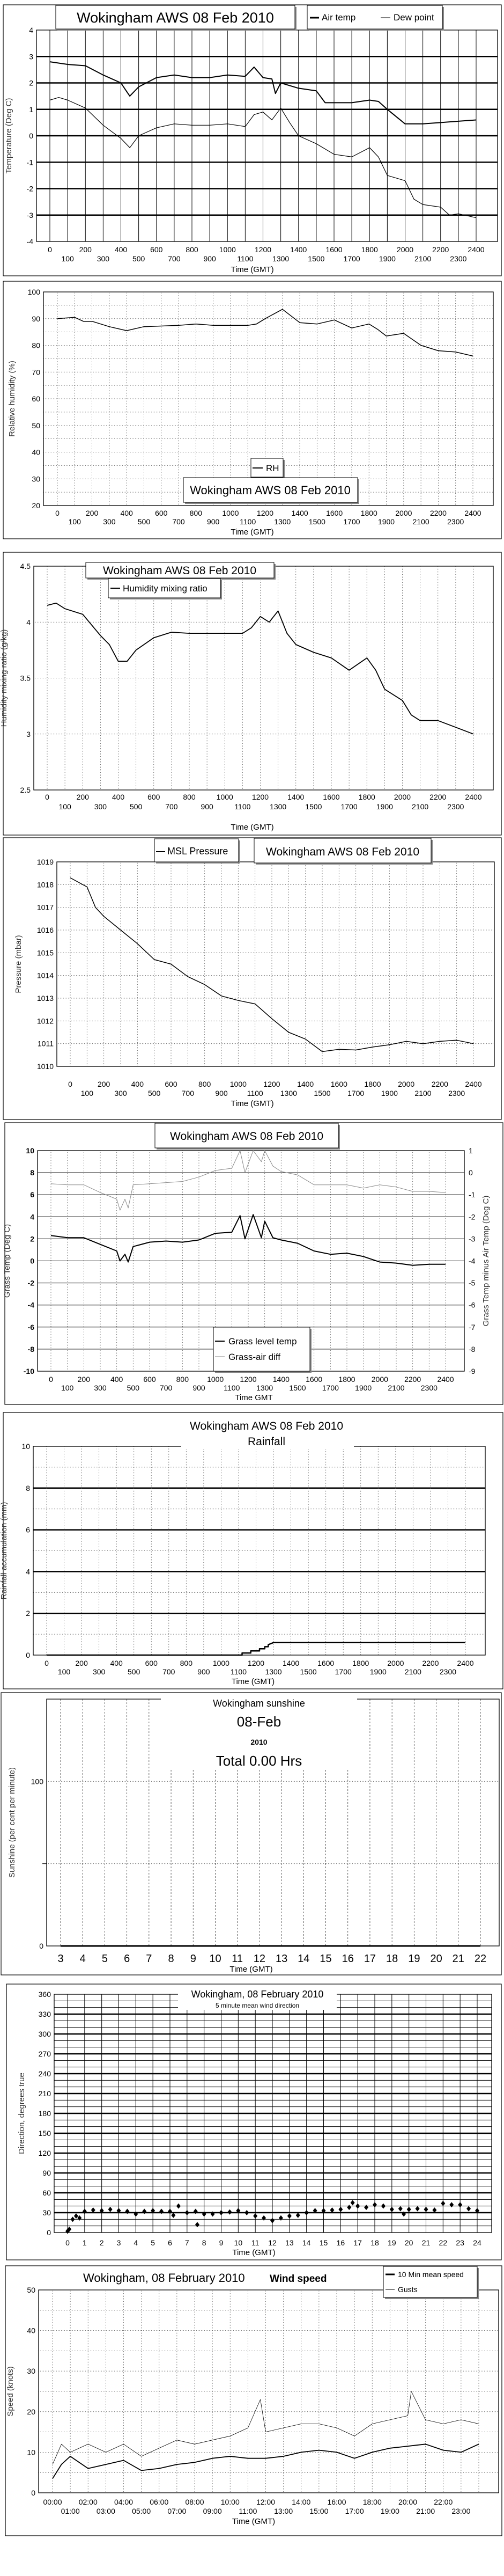 The image size is (504, 2576). I want to click on legend-box: MSL Pressure, so click(197, 850).